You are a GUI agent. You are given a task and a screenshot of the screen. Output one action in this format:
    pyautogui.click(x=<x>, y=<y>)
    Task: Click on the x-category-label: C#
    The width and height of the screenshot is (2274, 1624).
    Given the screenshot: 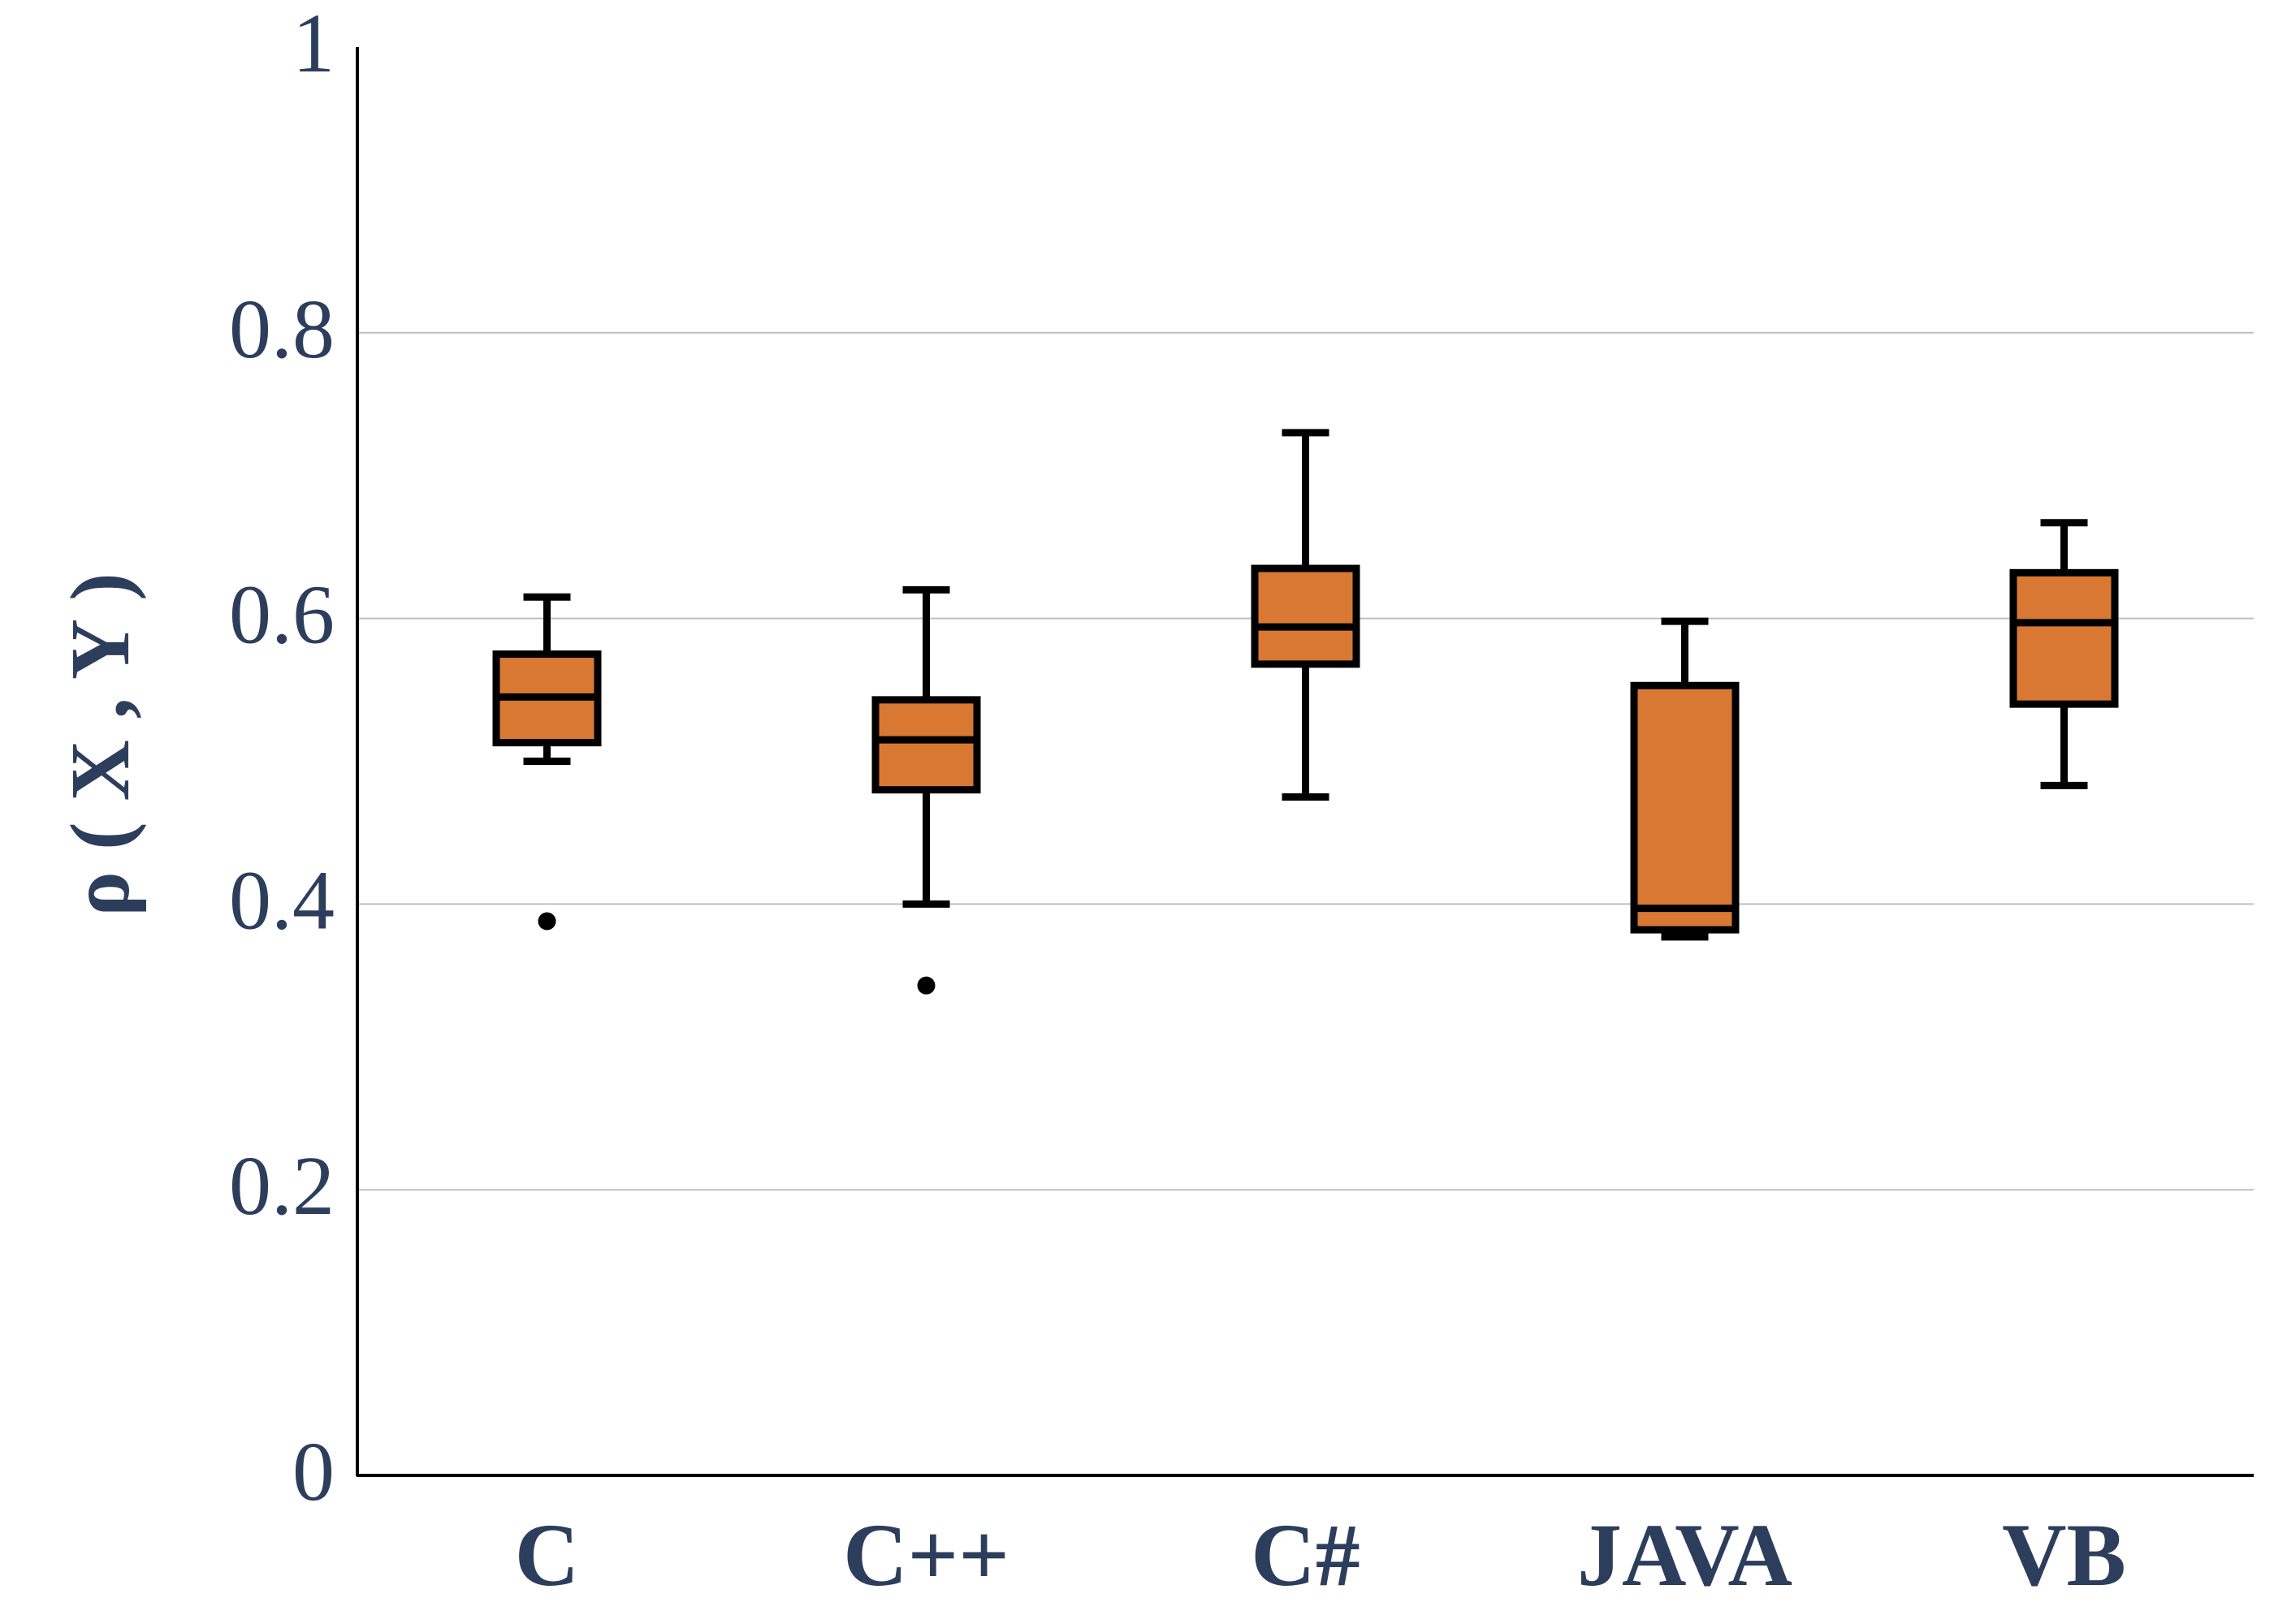 What is the action you would take?
    pyautogui.click(x=1305, y=1555)
    